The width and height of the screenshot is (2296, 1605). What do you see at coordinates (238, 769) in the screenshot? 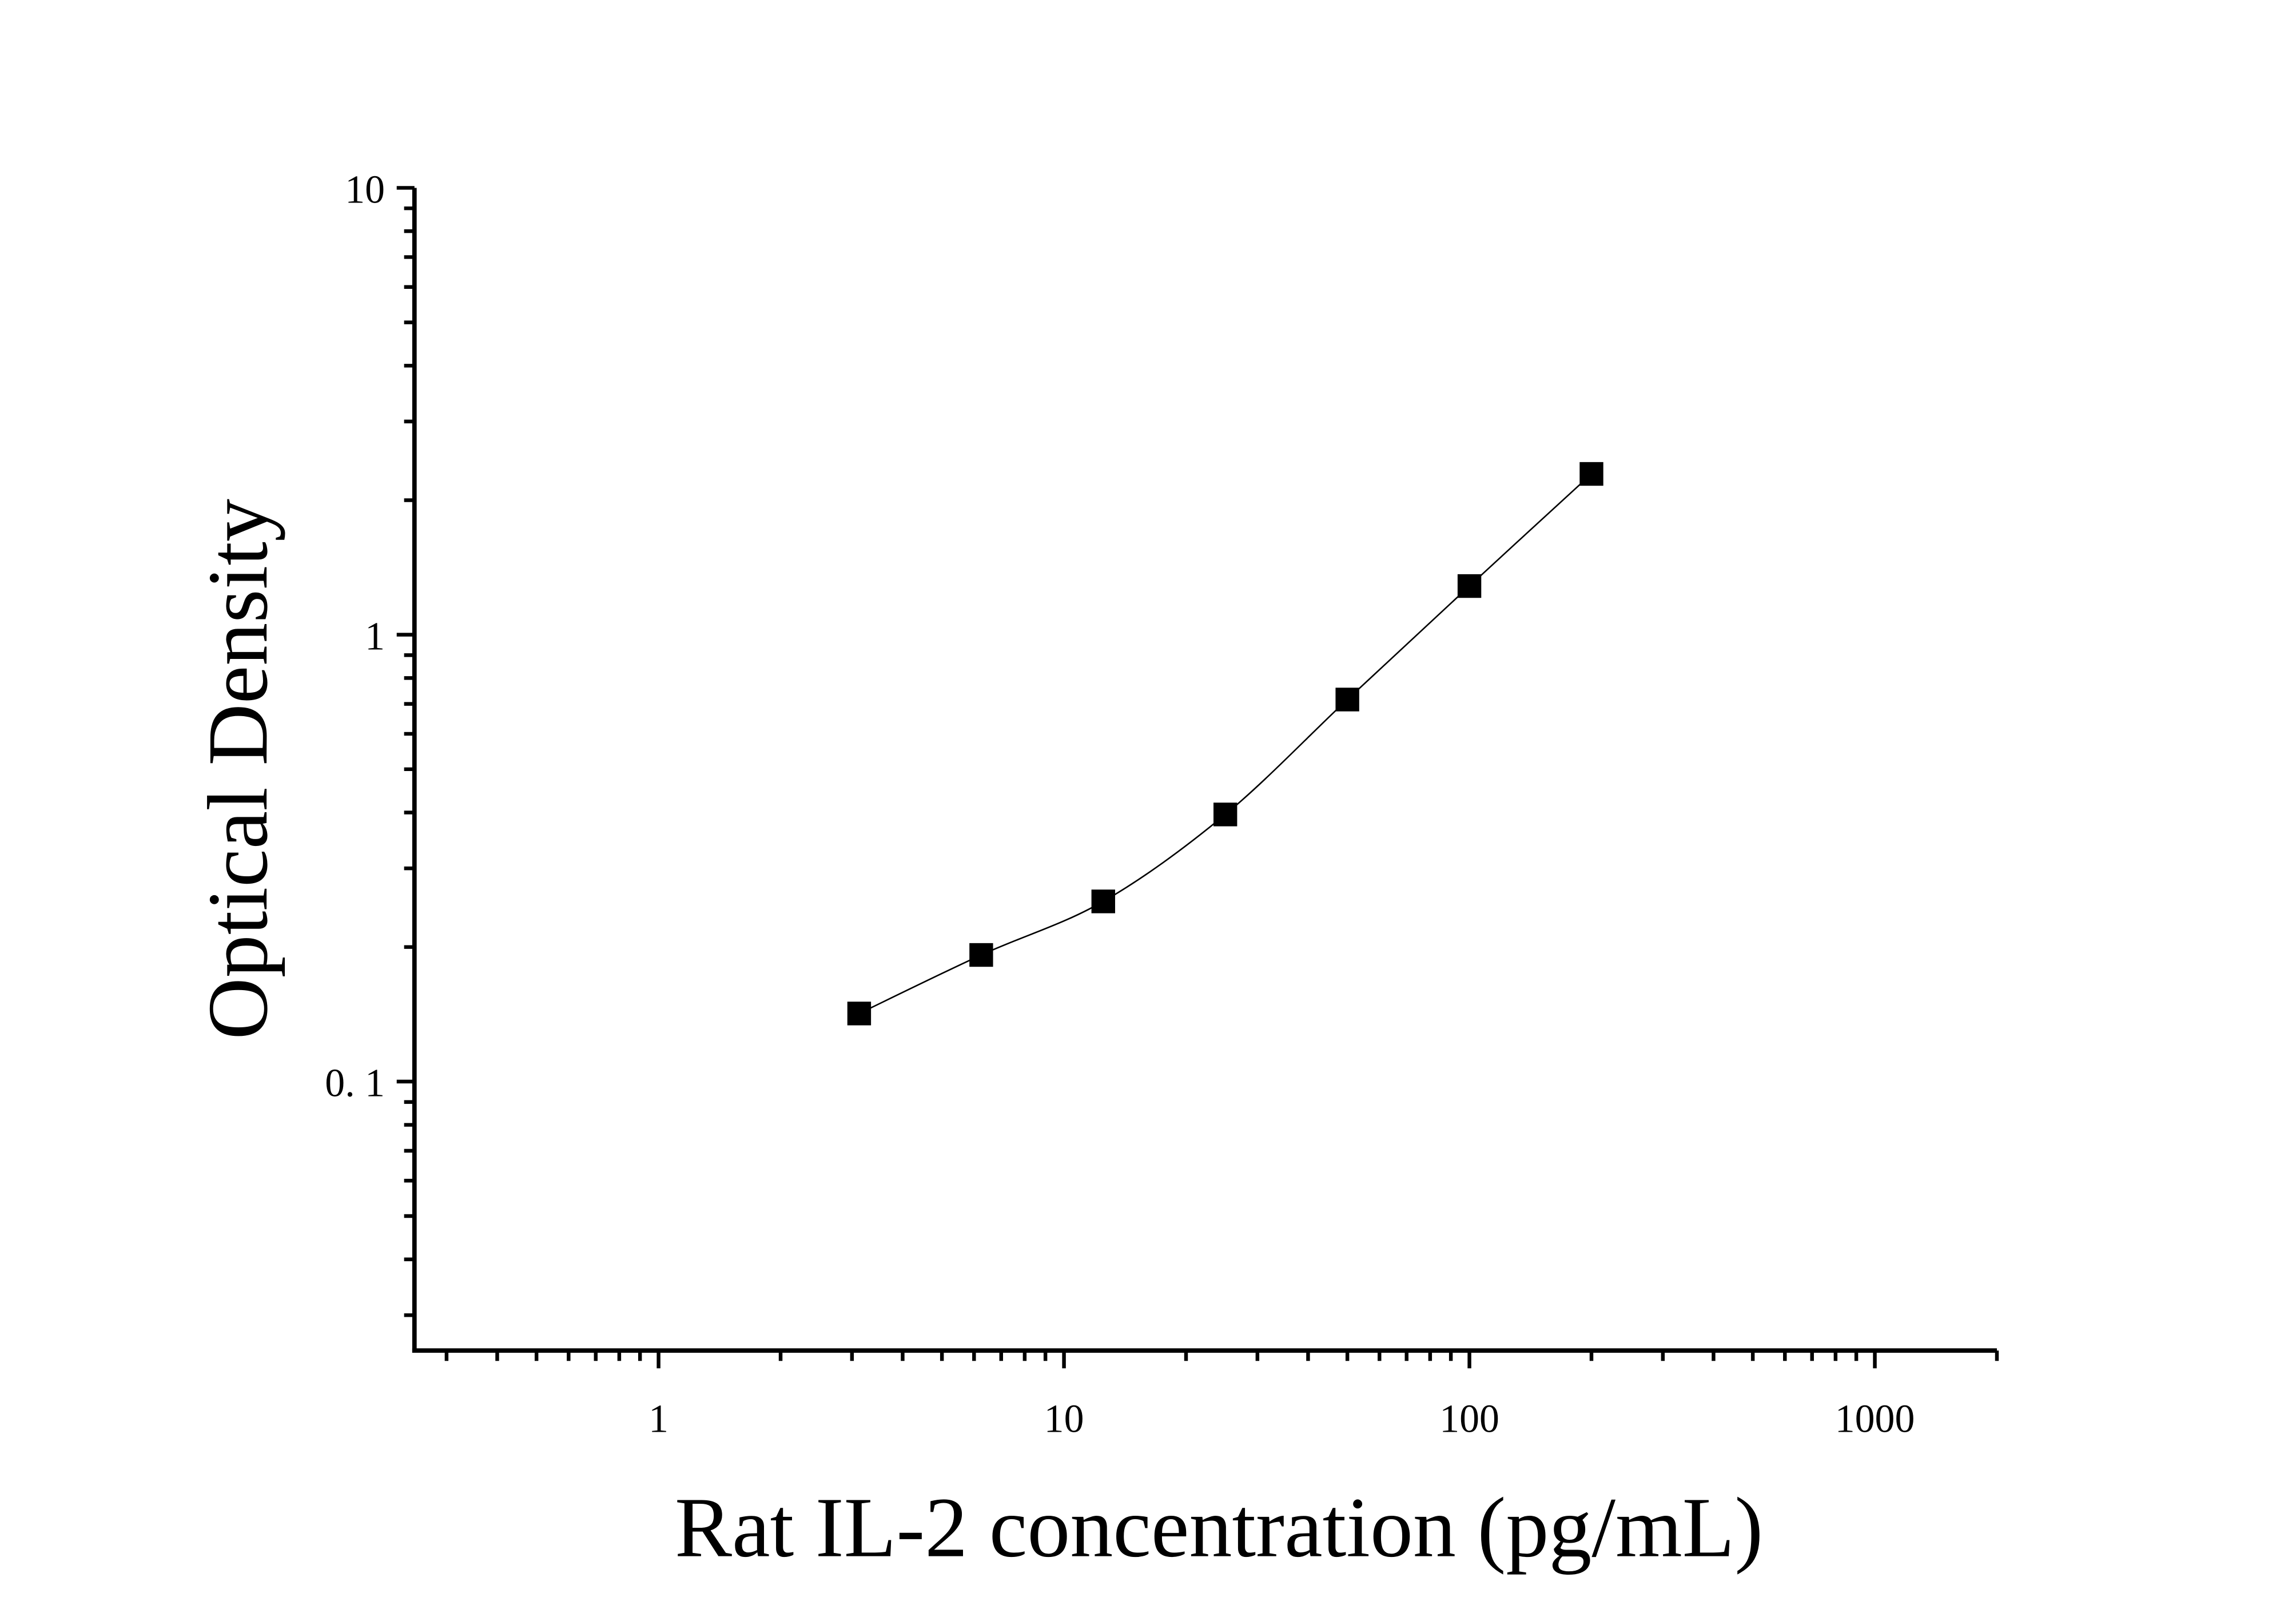
I see `y-axis-label: Optical Density` at bounding box center [238, 769].